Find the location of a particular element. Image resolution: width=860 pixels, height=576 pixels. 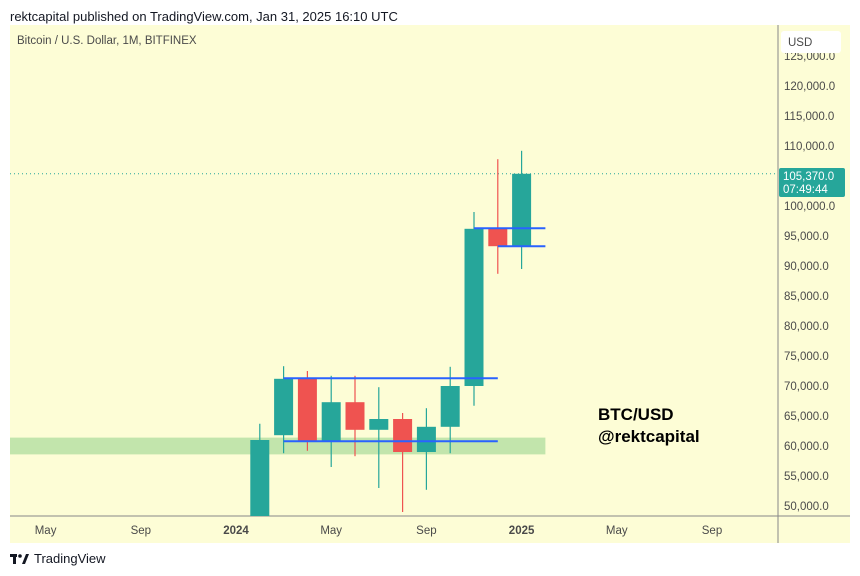

price-tick-label: 75,000.0 is located at coordinates (806, 357).